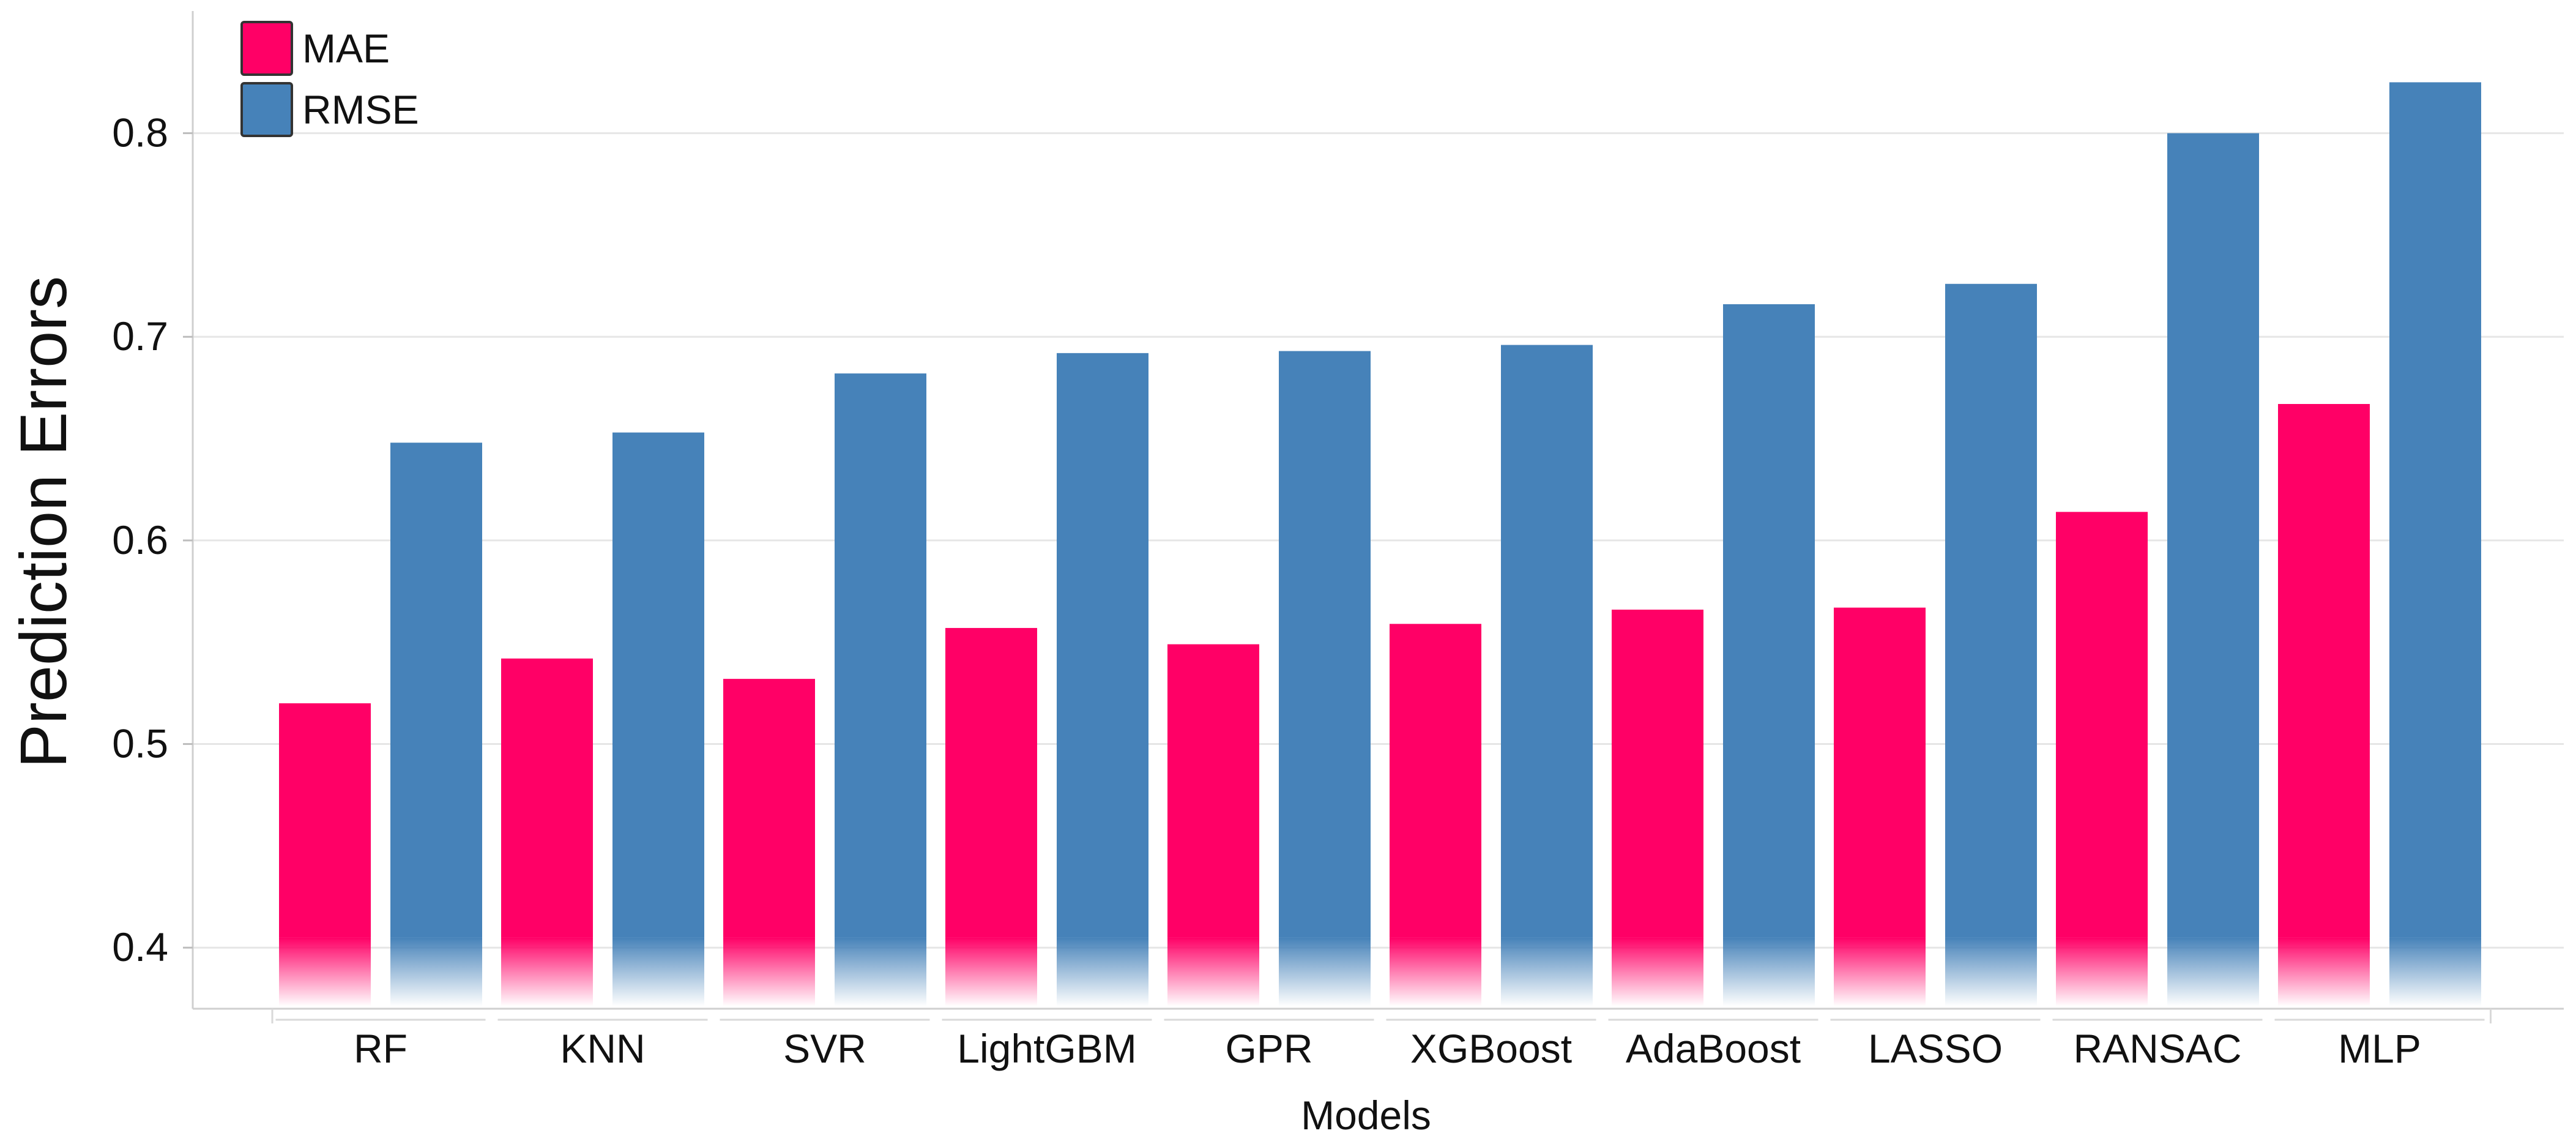  What do you see at coordinates (1046, 1048) in the screenshot?
I see `x-tick-label: LightGBM` at bounding box center [1046, 1048].